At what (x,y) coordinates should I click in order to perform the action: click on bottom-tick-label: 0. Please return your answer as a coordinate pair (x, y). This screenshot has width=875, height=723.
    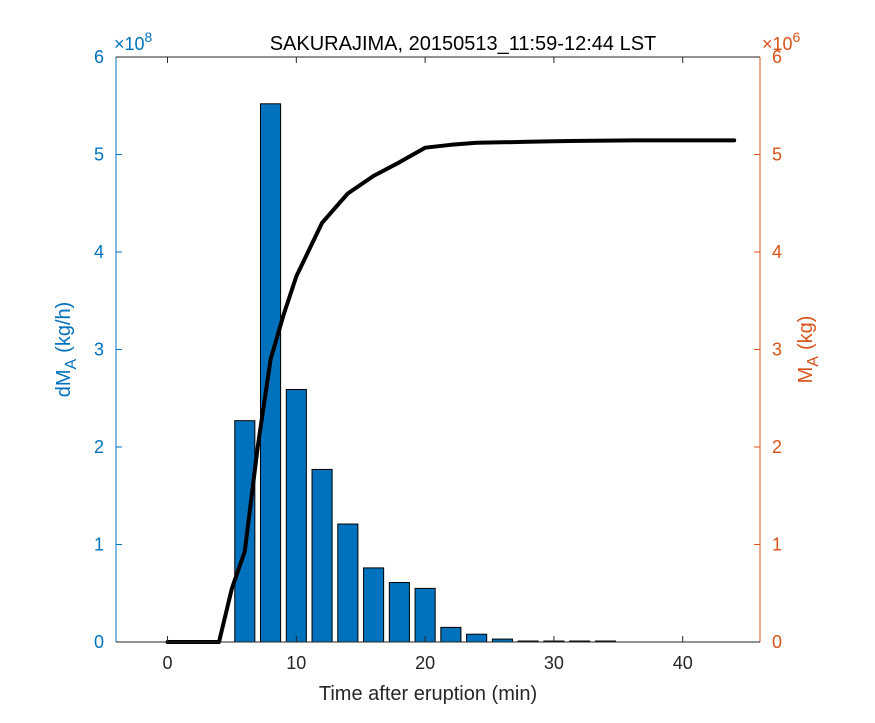
    Looking at the image, I should click on (168, 663).